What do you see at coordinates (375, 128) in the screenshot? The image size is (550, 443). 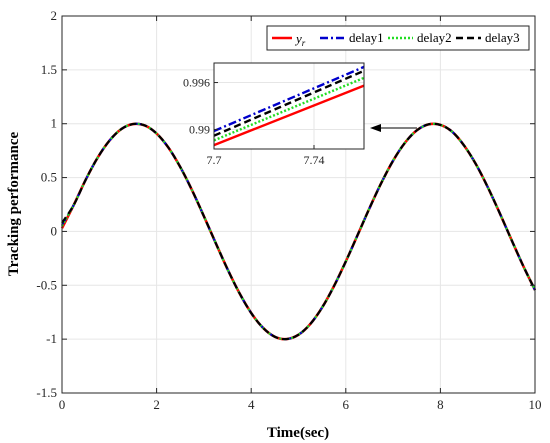 I see `zoom-arrow-head` at bounding box center [375, 128].